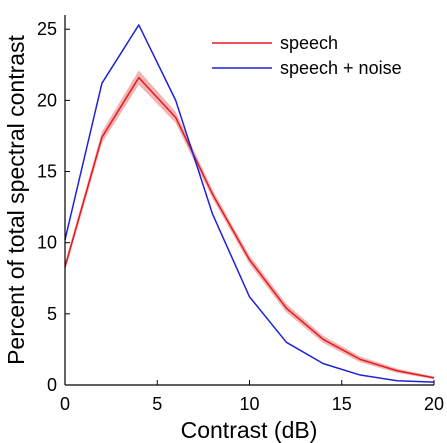 The image size is (447, 443). What do you see at coordinates (52, 314) in the screenshot?
I see `y-tick-label: 5` at bounding box center [52, 314].